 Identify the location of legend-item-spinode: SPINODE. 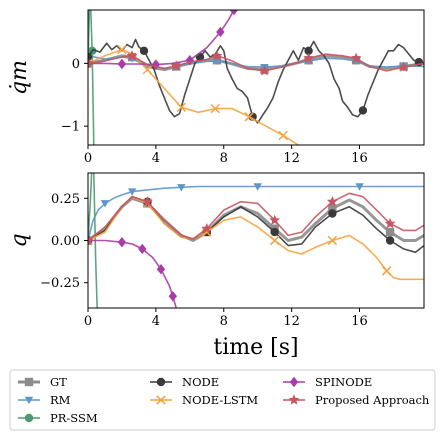
(327, 382).